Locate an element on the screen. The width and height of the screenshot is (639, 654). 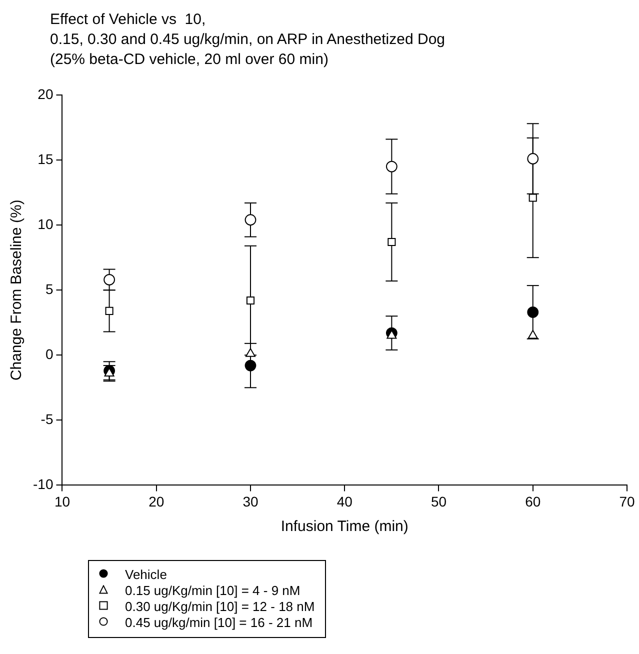
y-tick-label: 10 is located at coordinates (46, 224).